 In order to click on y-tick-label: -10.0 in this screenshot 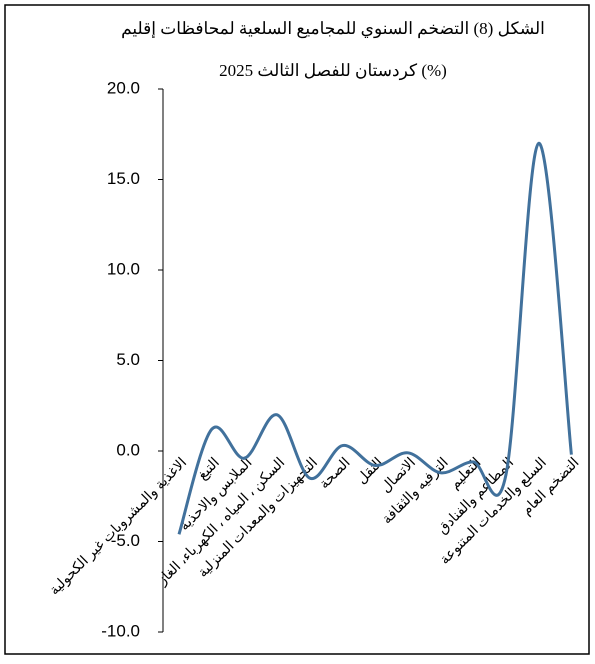, I will do `click(120, 630)`.